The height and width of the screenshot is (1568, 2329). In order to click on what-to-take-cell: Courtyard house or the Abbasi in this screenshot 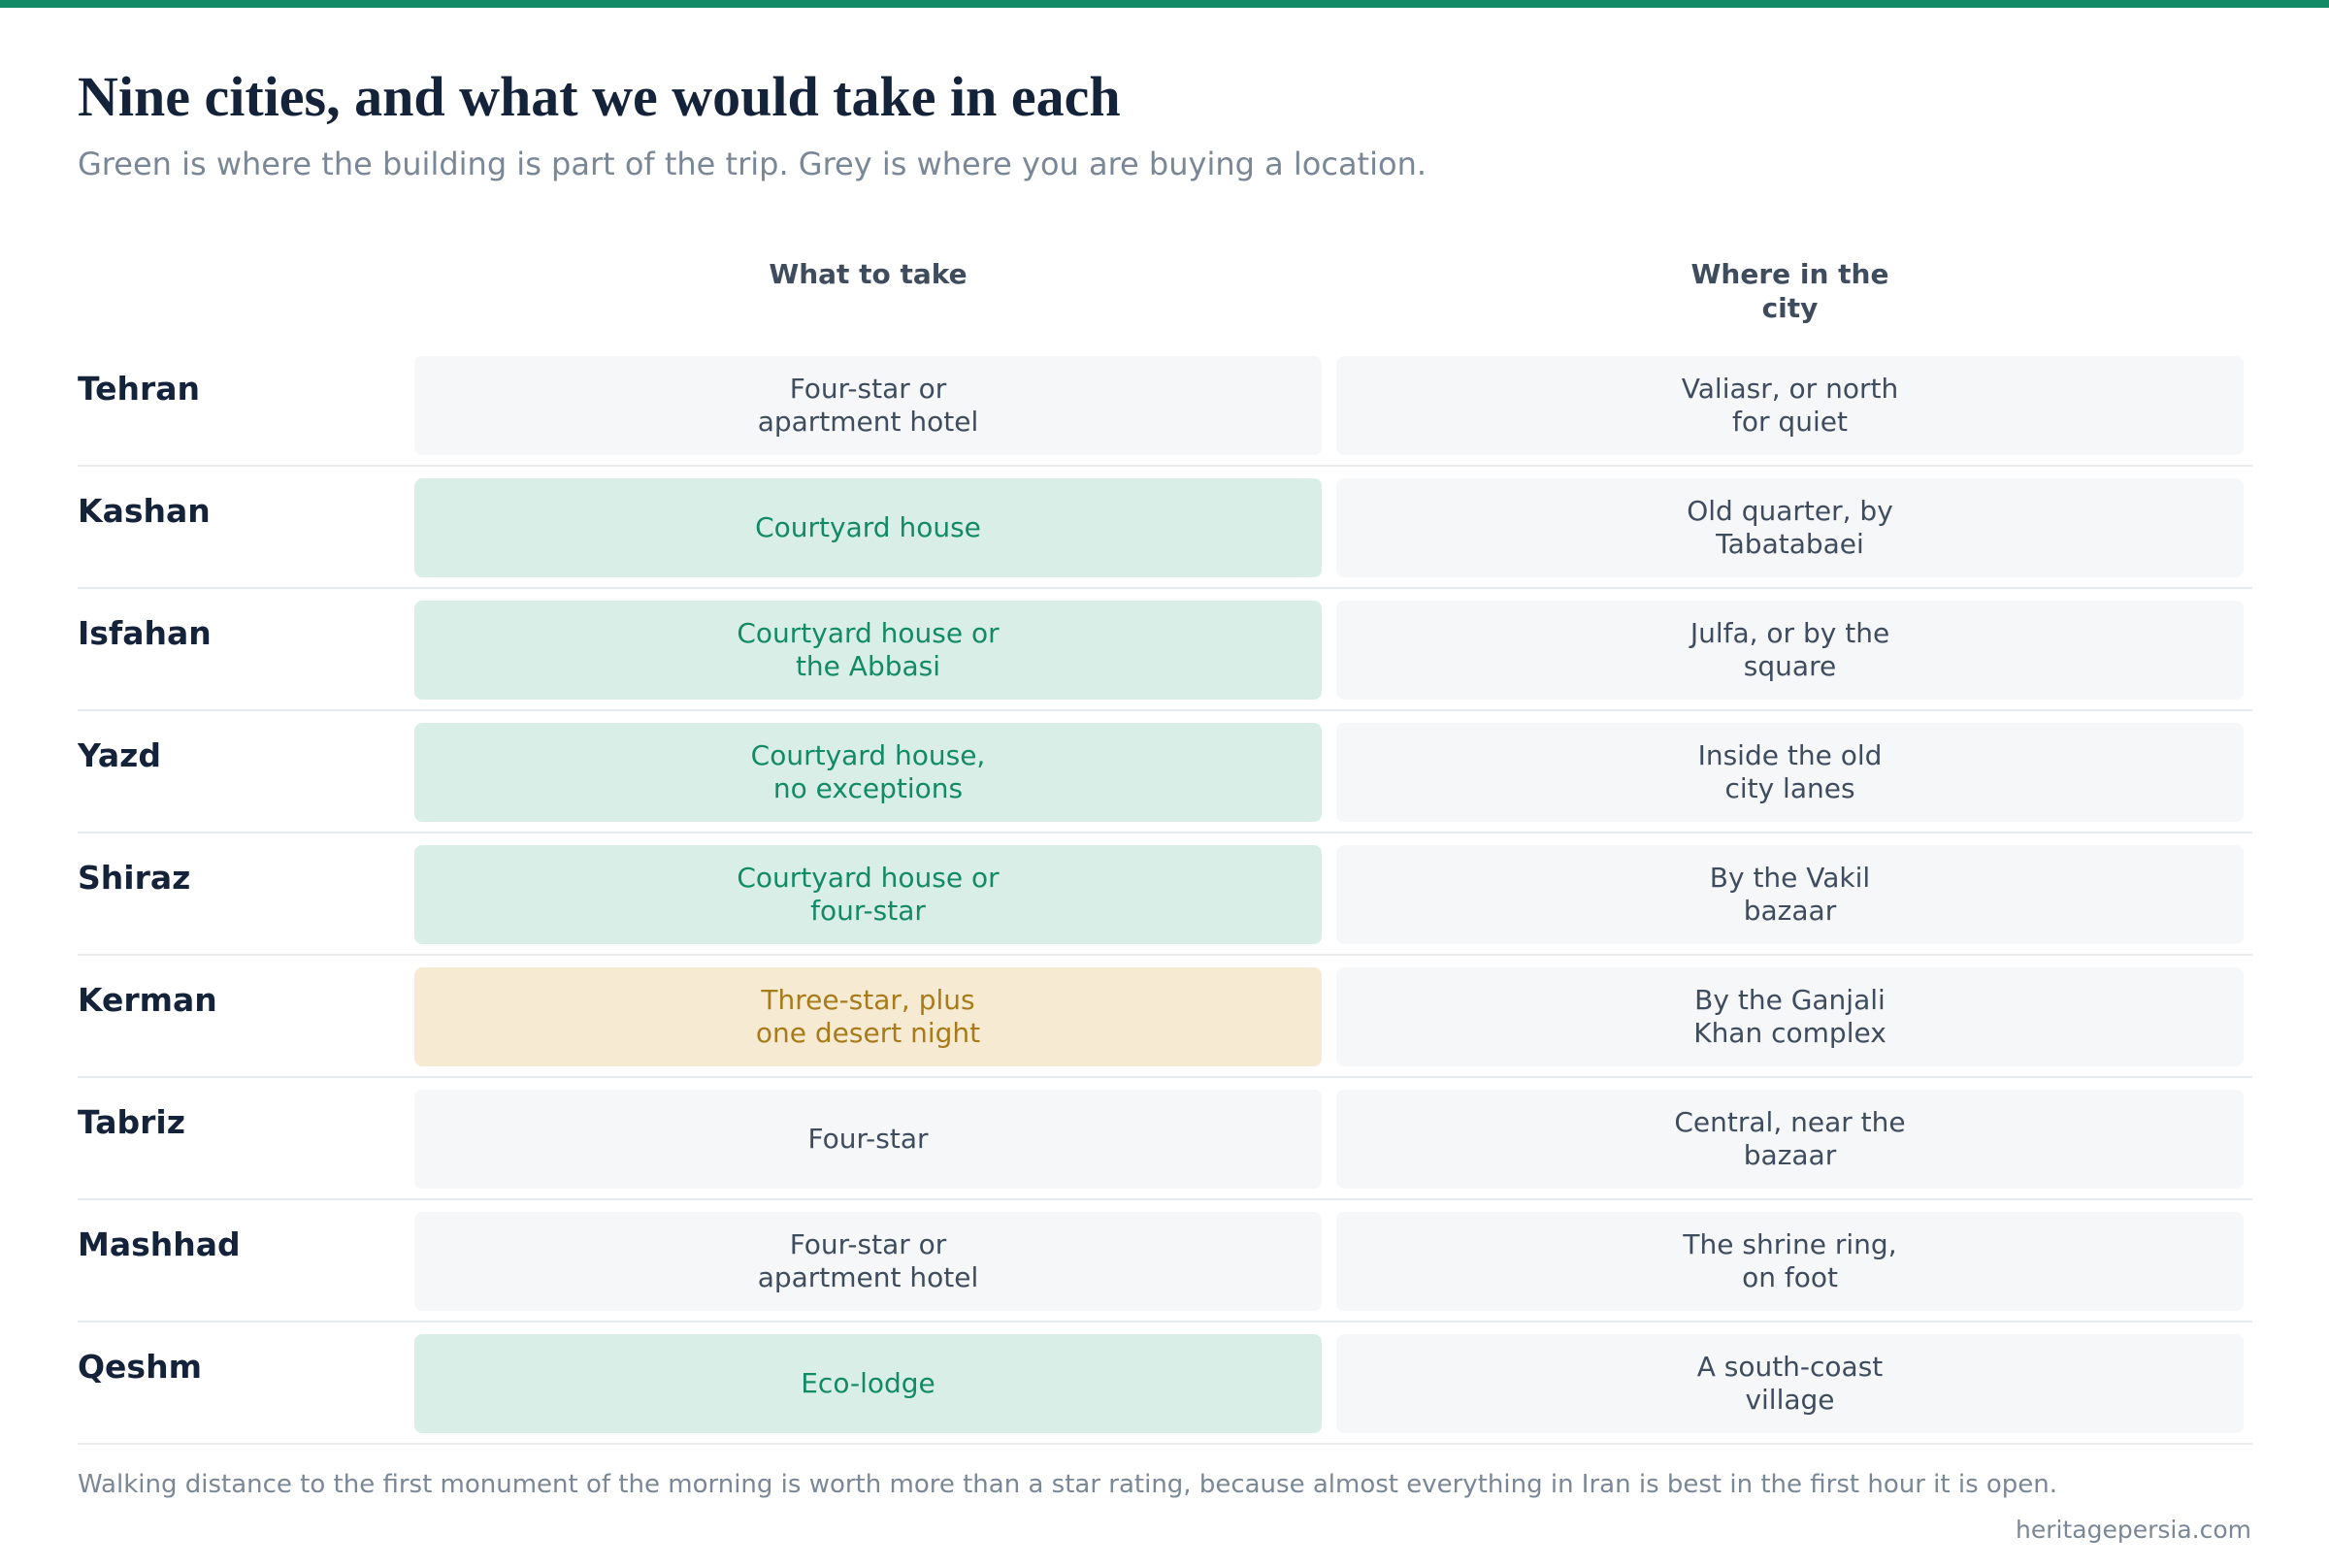, I will do `click(868, 650)`.